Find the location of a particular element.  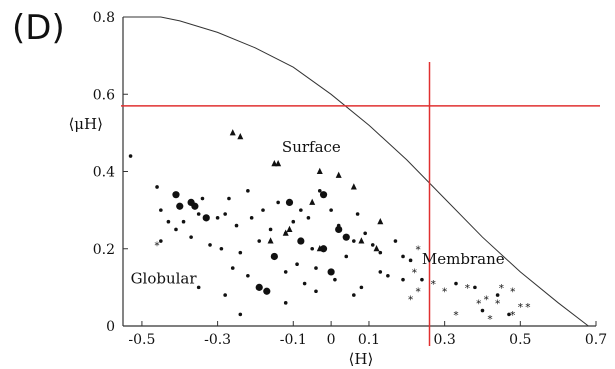

x-tick-label: 0.5 is located at coordinates (520, 340).